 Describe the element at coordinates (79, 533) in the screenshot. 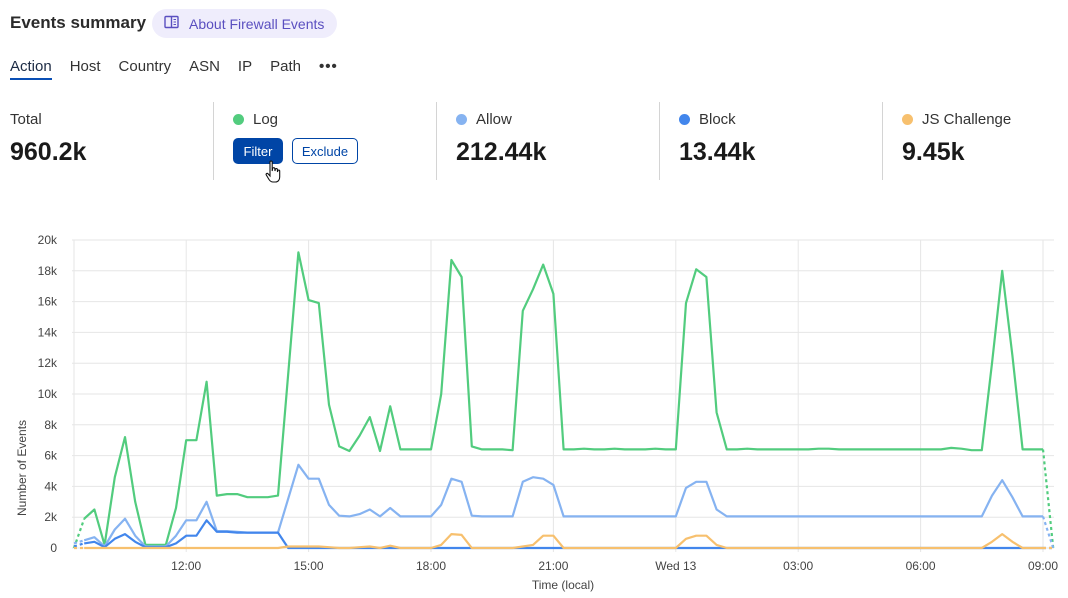

I see `log-partial-start-segment` at that location.